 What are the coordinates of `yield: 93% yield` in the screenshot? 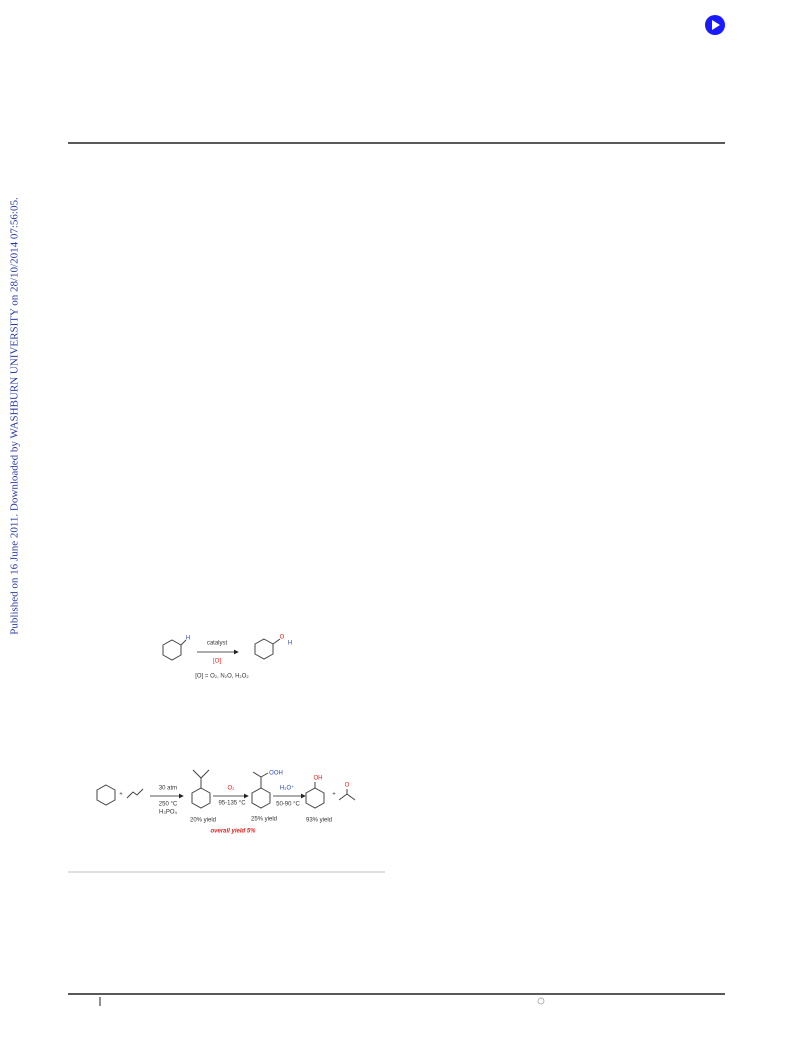 It's located at (319, 821).